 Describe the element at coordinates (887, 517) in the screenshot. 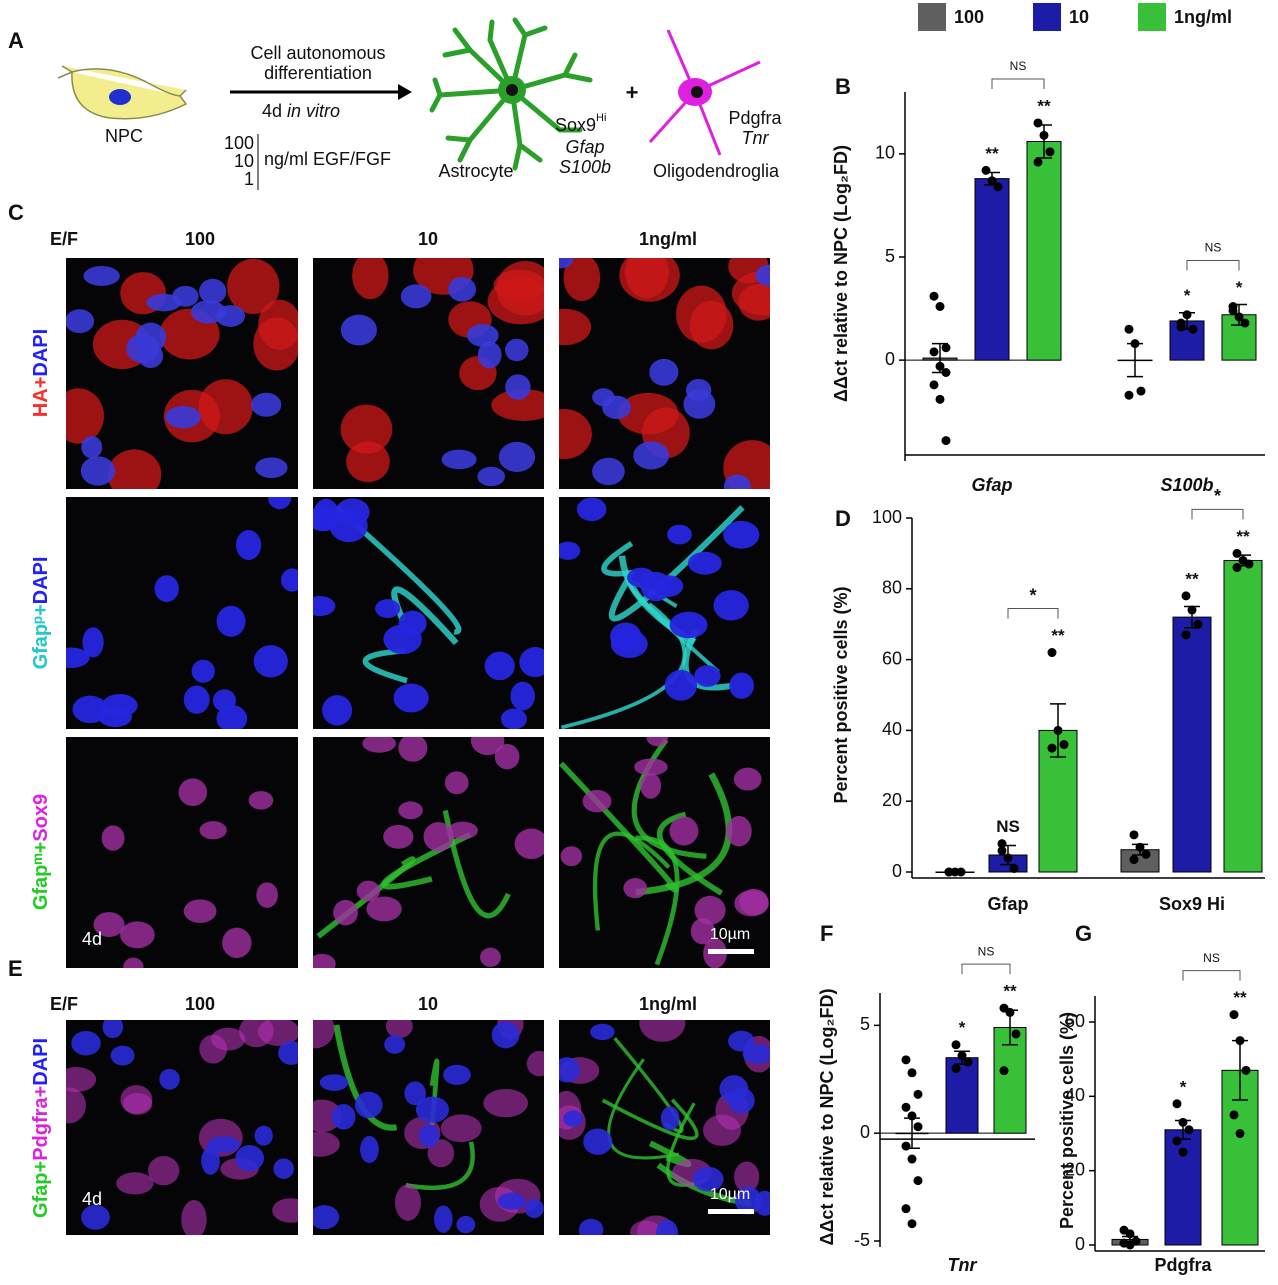

I see `y-tick-label: 100` at that location.